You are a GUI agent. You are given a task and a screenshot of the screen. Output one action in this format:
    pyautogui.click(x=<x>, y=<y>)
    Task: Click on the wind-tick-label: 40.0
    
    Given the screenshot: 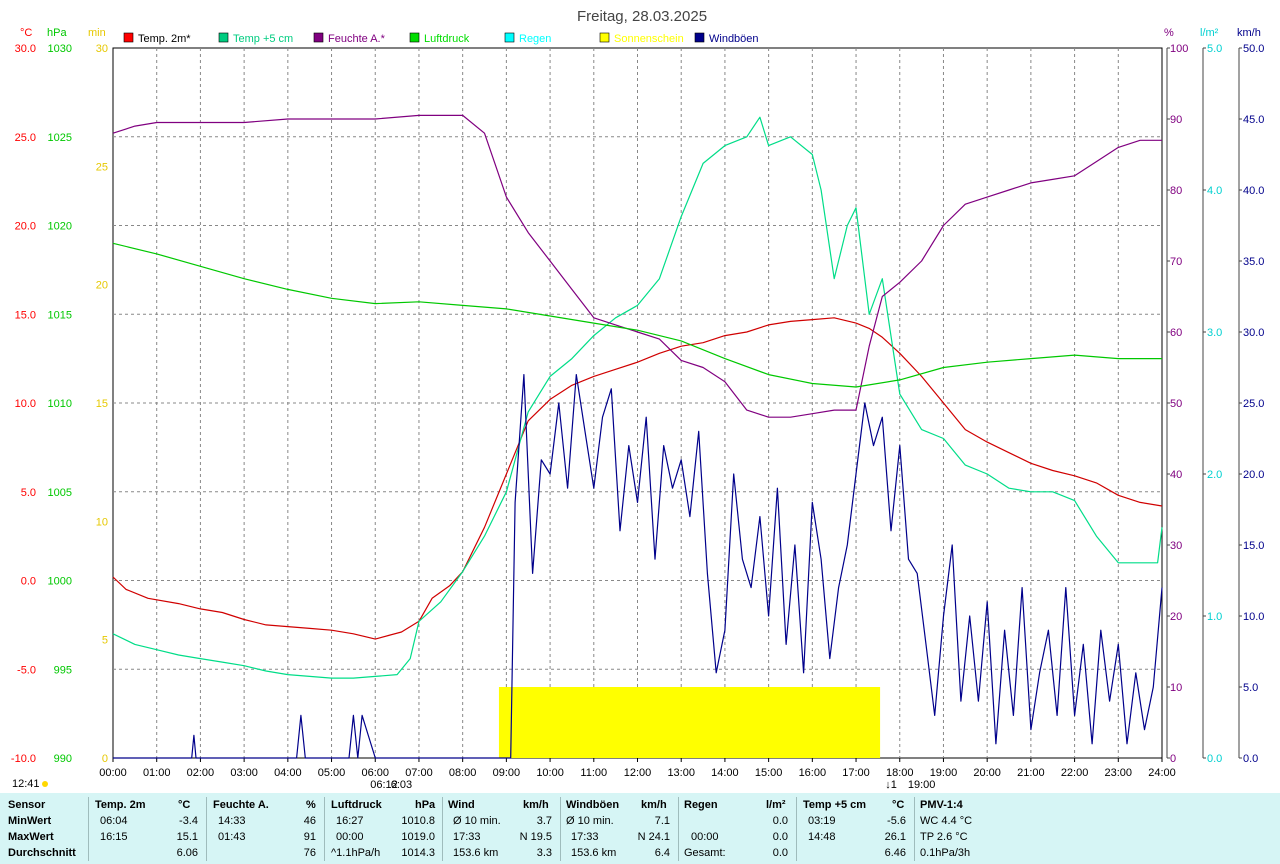 What is the action you would take?
    pyautogui.click(x=1253, y=191)
    